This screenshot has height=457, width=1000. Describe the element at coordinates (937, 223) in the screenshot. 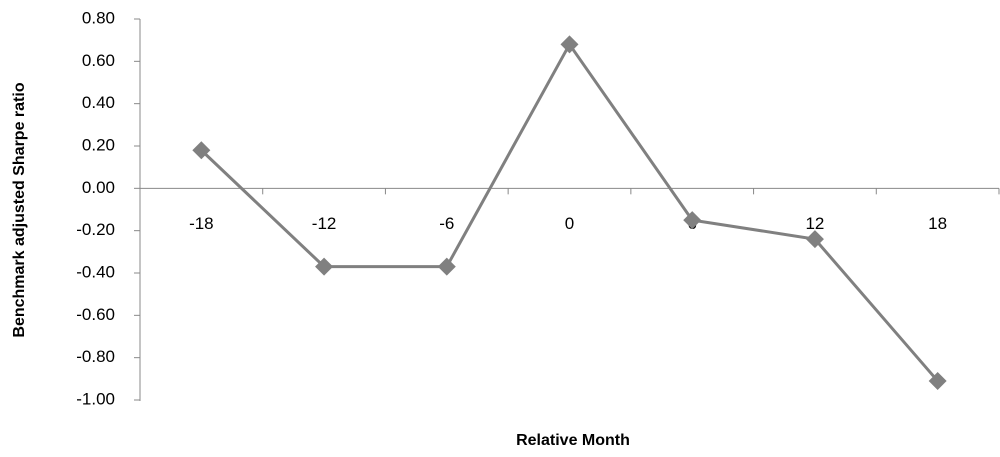

I see `x-tick-label: 18` at that location.